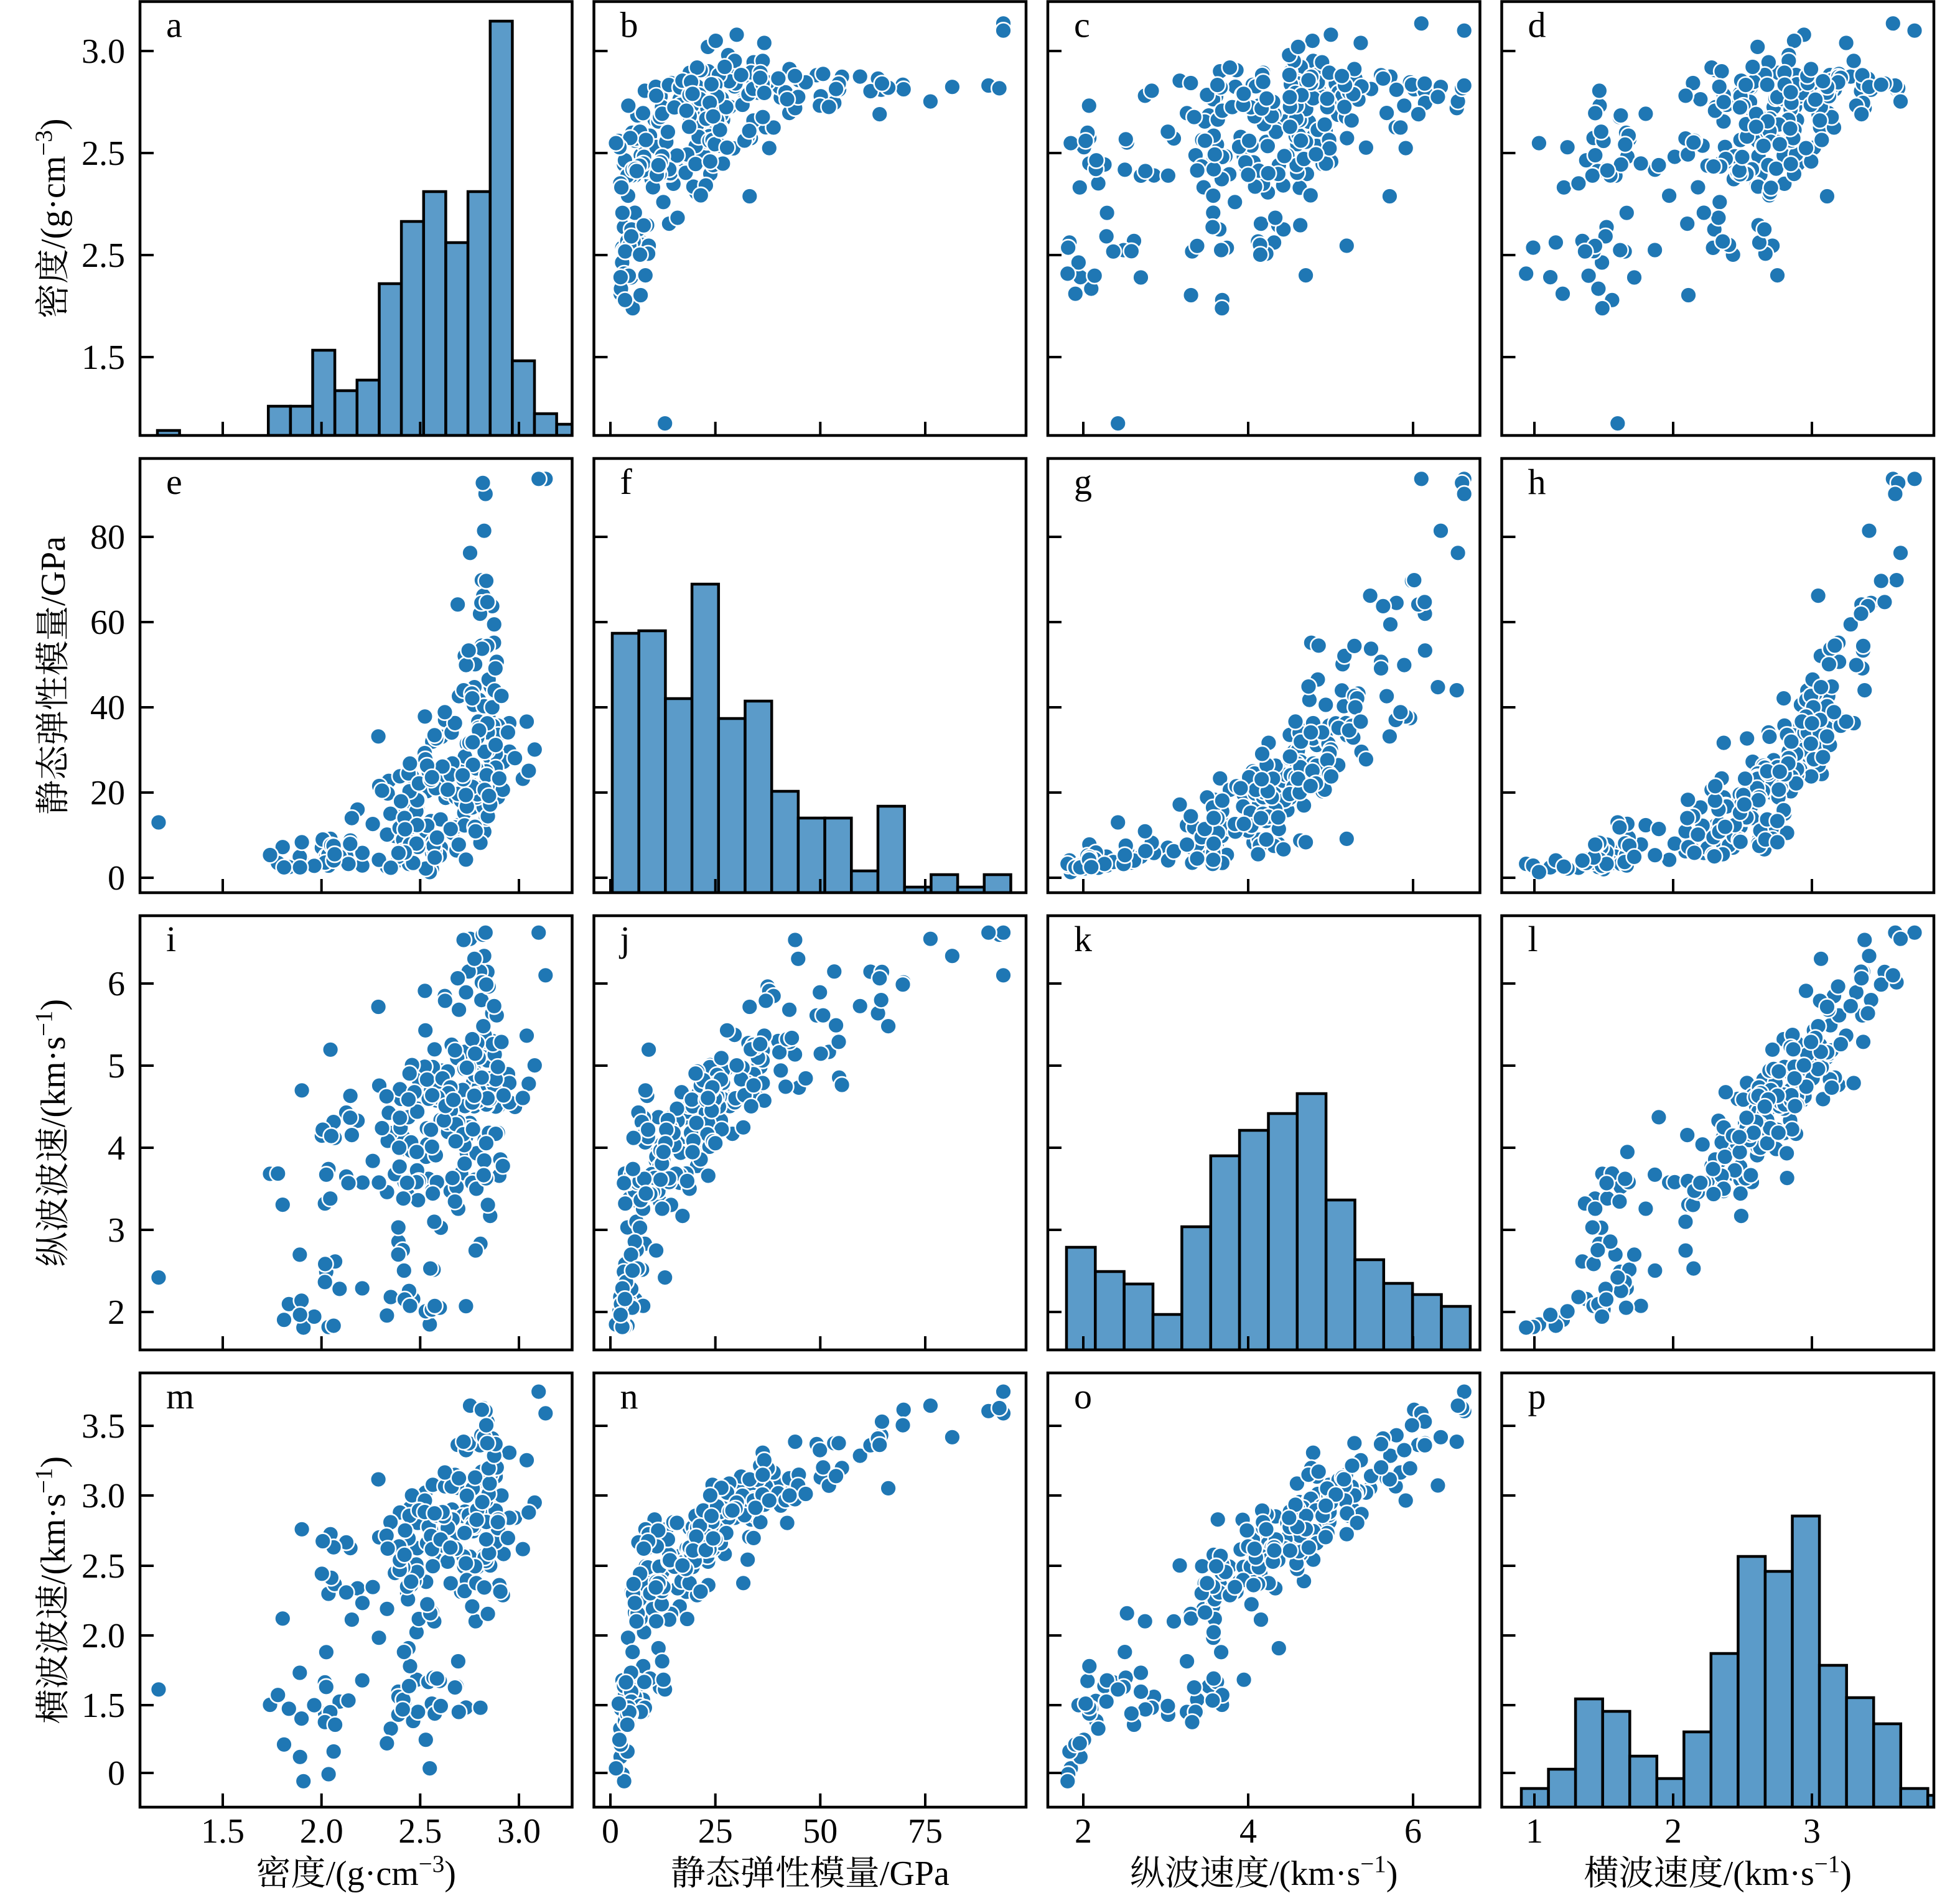  Describe the element at coordinates (171, 939) in the screenshot. I see `svg-text: i` at that location.